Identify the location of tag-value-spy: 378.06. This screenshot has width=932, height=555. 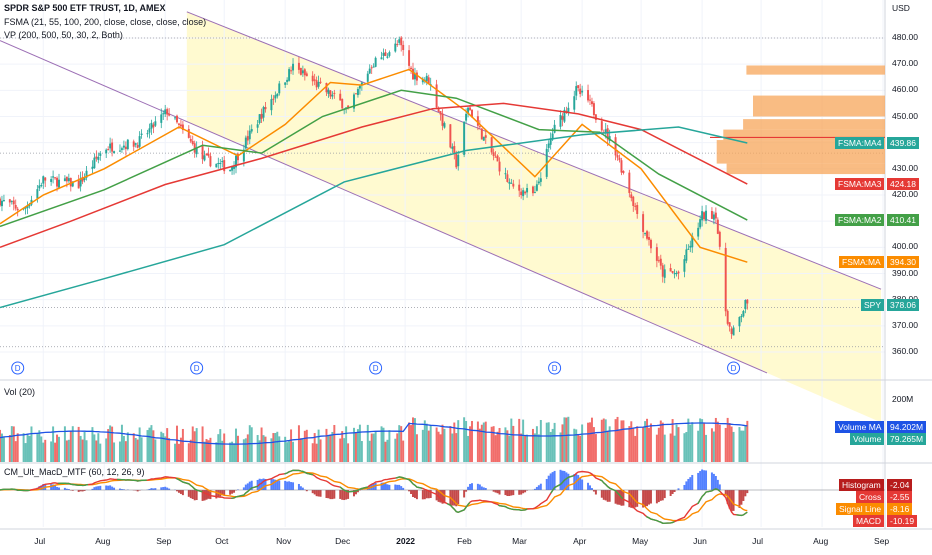
(903, 305).